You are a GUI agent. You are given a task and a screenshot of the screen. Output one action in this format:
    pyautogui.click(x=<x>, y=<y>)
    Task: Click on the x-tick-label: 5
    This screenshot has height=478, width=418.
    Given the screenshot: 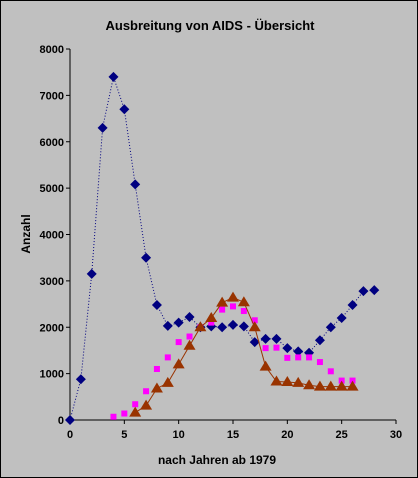 What is the action you would take?
    pyautogui.click(x=124, y=435)
    